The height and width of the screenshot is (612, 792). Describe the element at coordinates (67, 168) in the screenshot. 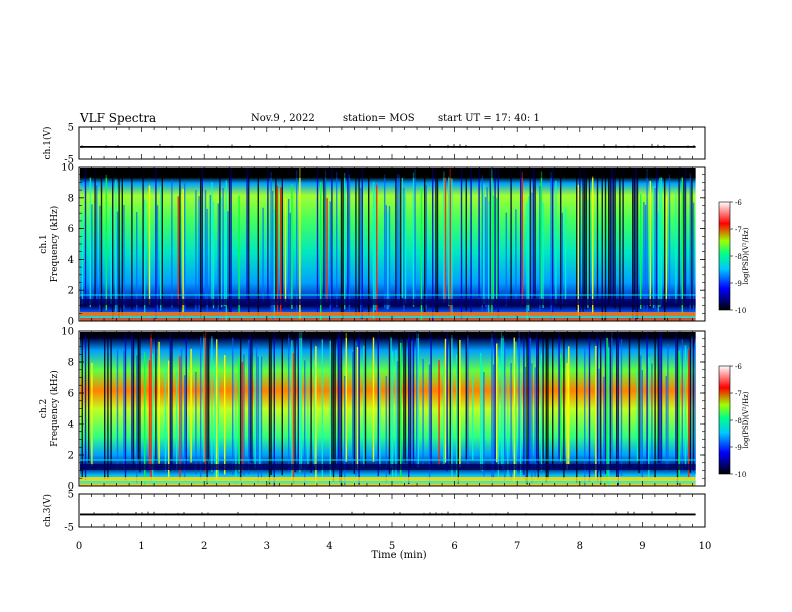

I see `y-tick-label: 10` at that location.